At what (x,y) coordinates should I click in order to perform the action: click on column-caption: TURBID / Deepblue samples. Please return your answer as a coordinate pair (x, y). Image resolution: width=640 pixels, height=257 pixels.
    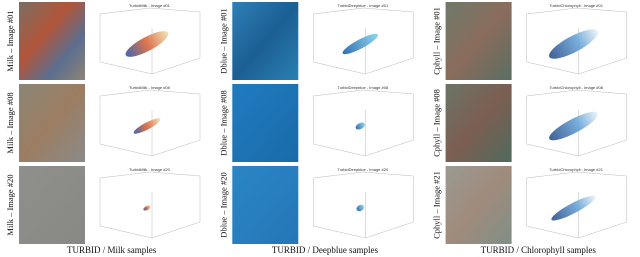
    Looking at the image, I should click on (325, 250).